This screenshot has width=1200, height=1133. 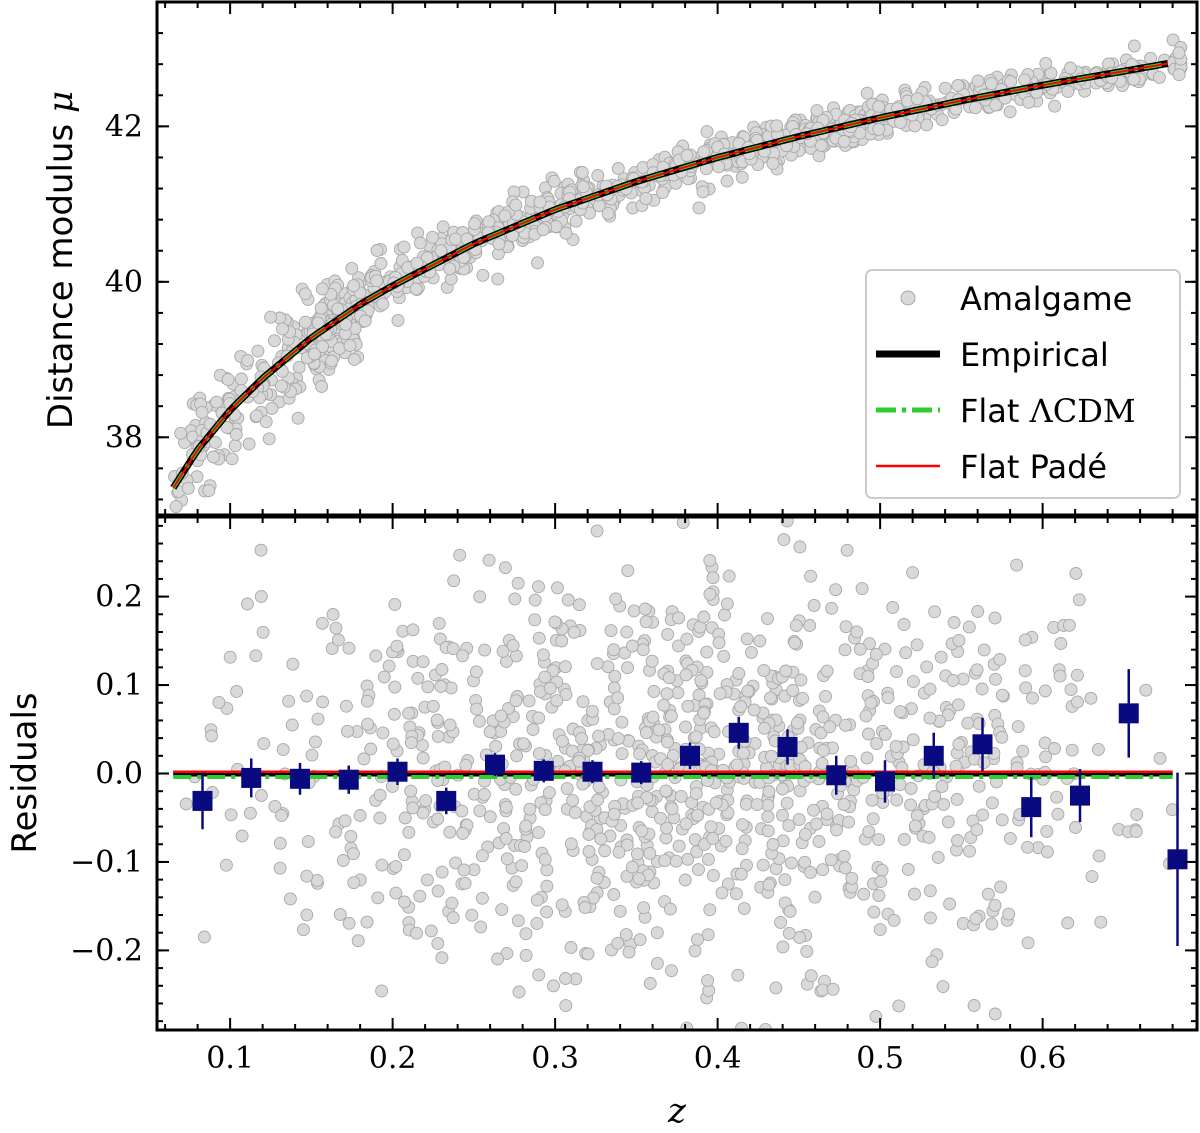 I want to click on bottom-ylabel: Residuals, so click(x=25, y=772).